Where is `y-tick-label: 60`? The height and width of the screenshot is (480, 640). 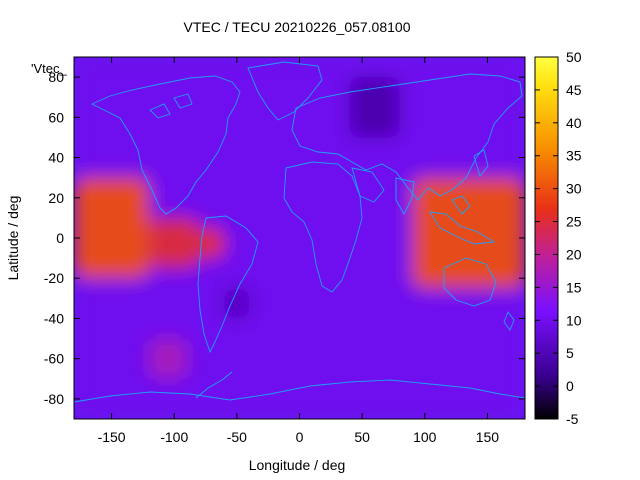 y-tick-label: 60 is located at coordinates (56, 117).